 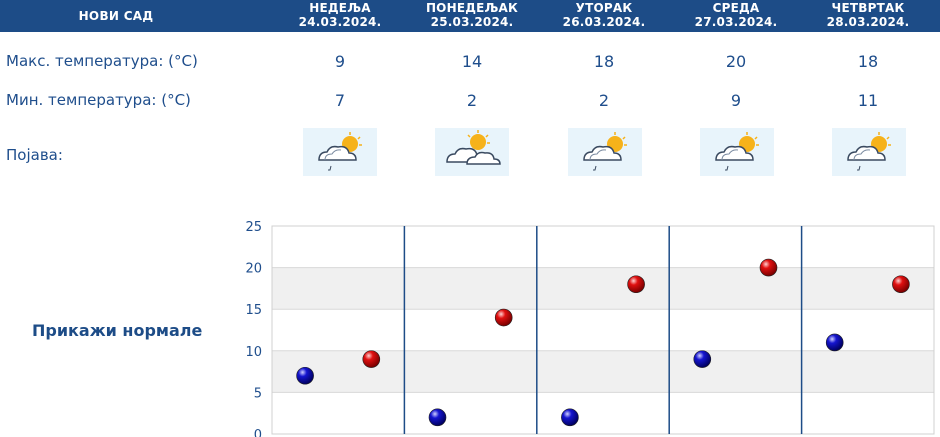 I want to click on min-temp-label: Мин. температура: (°C), so click(x=98, y=100).